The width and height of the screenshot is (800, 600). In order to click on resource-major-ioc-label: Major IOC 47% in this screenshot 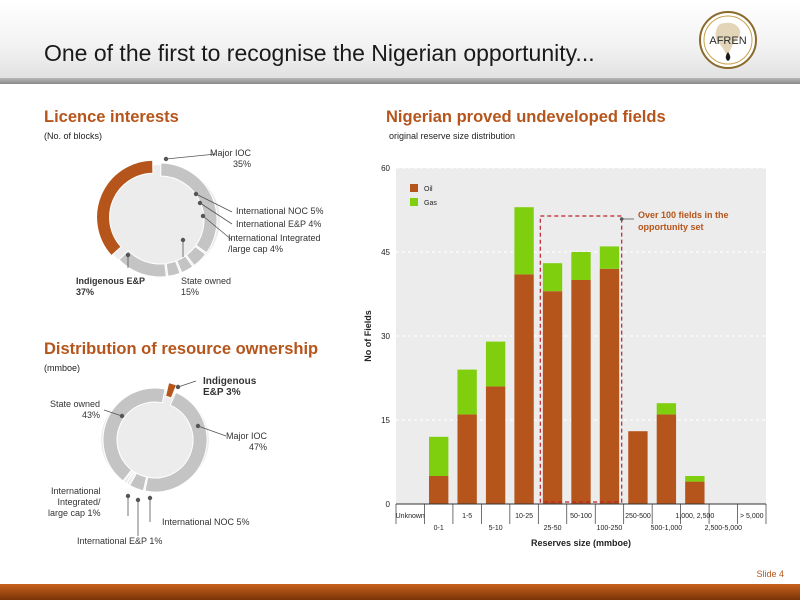, I will do `click(247, 441)`.